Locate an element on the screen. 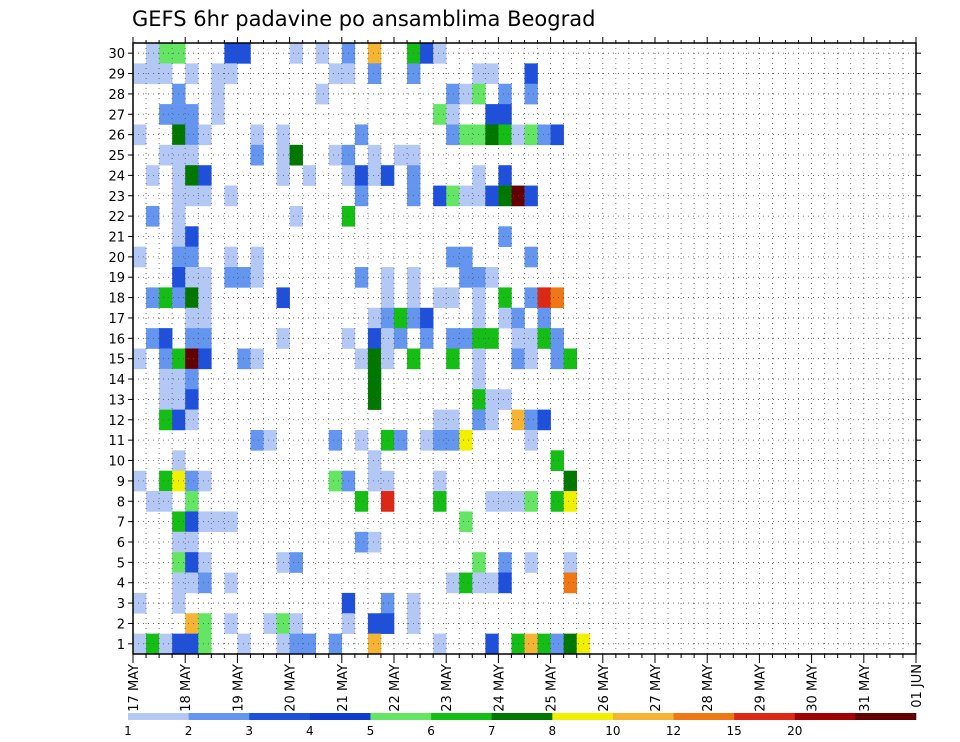  y-tick-label: 28 is located at coordinates (116, 95).